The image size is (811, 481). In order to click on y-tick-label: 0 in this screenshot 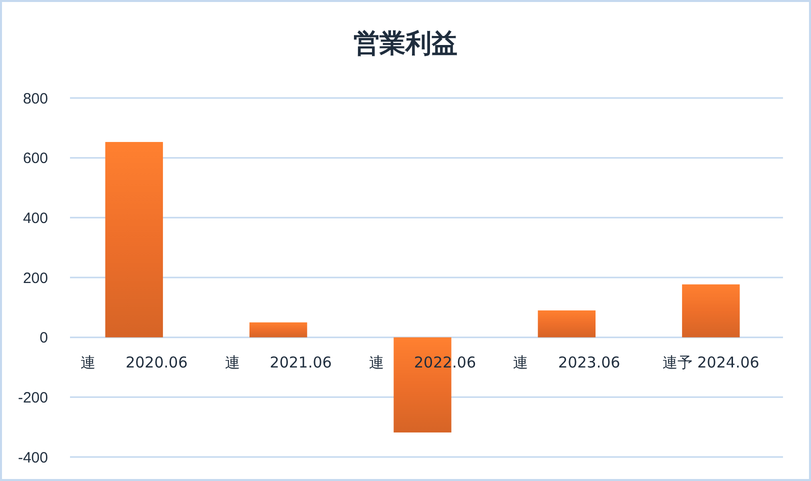, I will do `click(44, 338)`.